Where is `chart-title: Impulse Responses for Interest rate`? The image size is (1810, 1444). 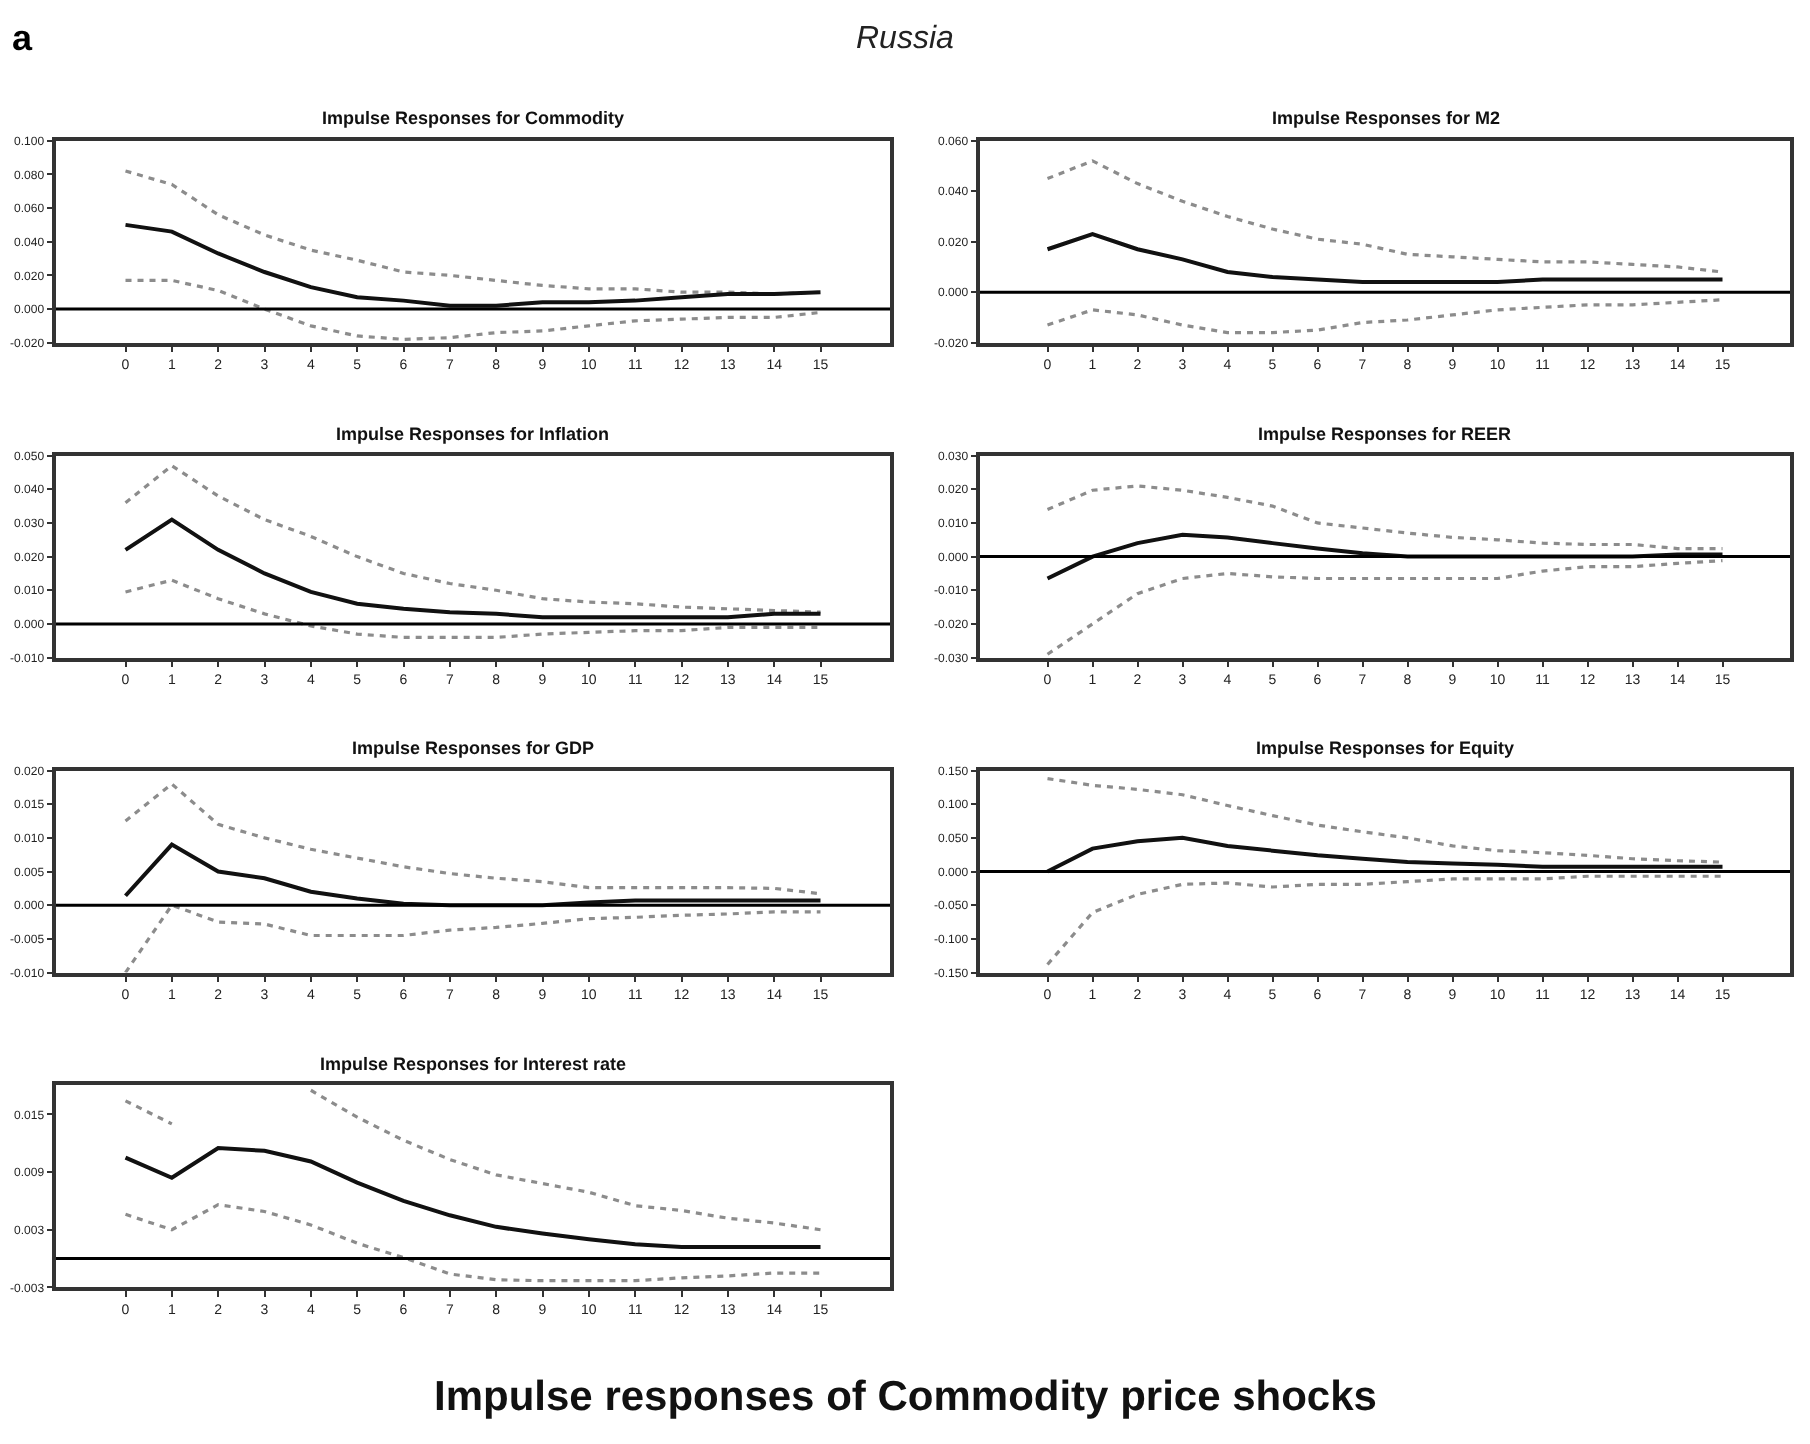 chart-title: Impulse Responses for Interest rate is located at coordinates (473, 1064).